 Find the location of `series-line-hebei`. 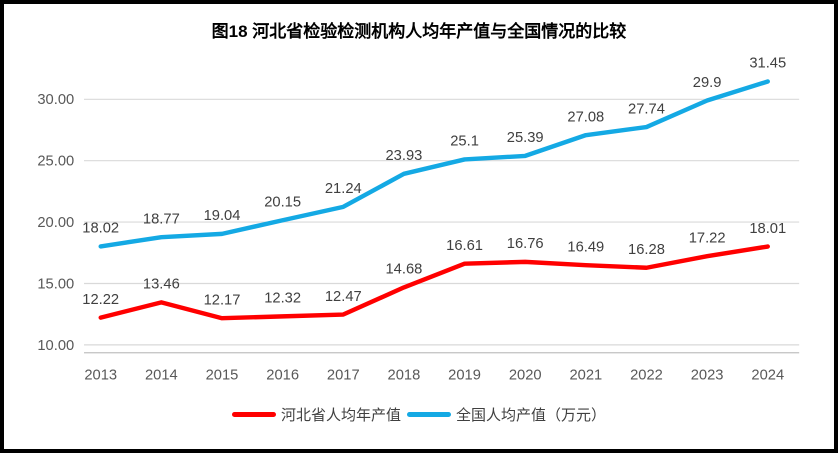

series-line-hebei is located at coordinates (434, 282).